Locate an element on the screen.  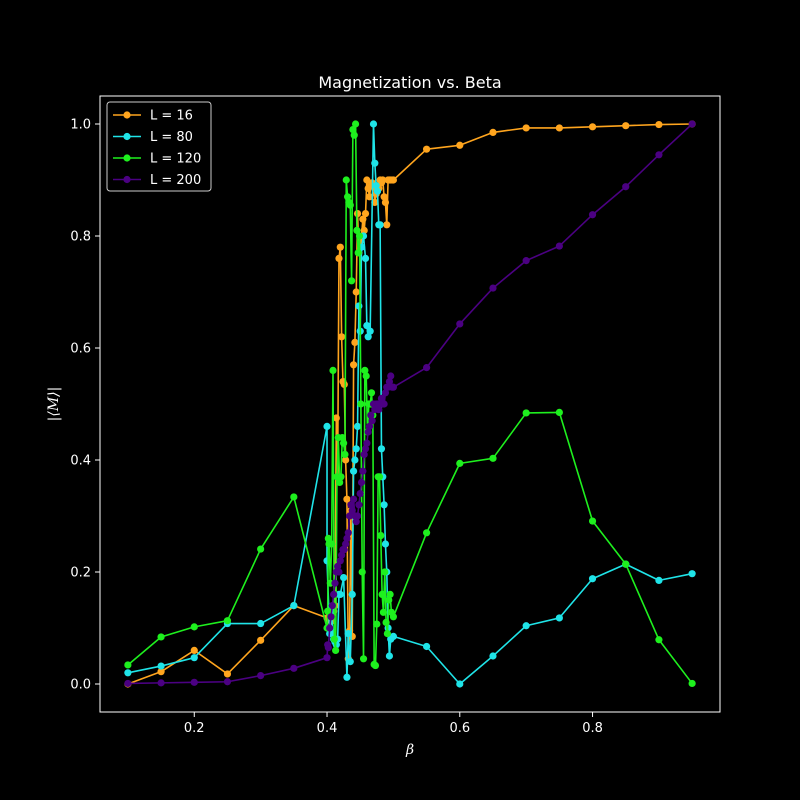
y-tick-label: 1.0 is located at coordinates (80, 125).